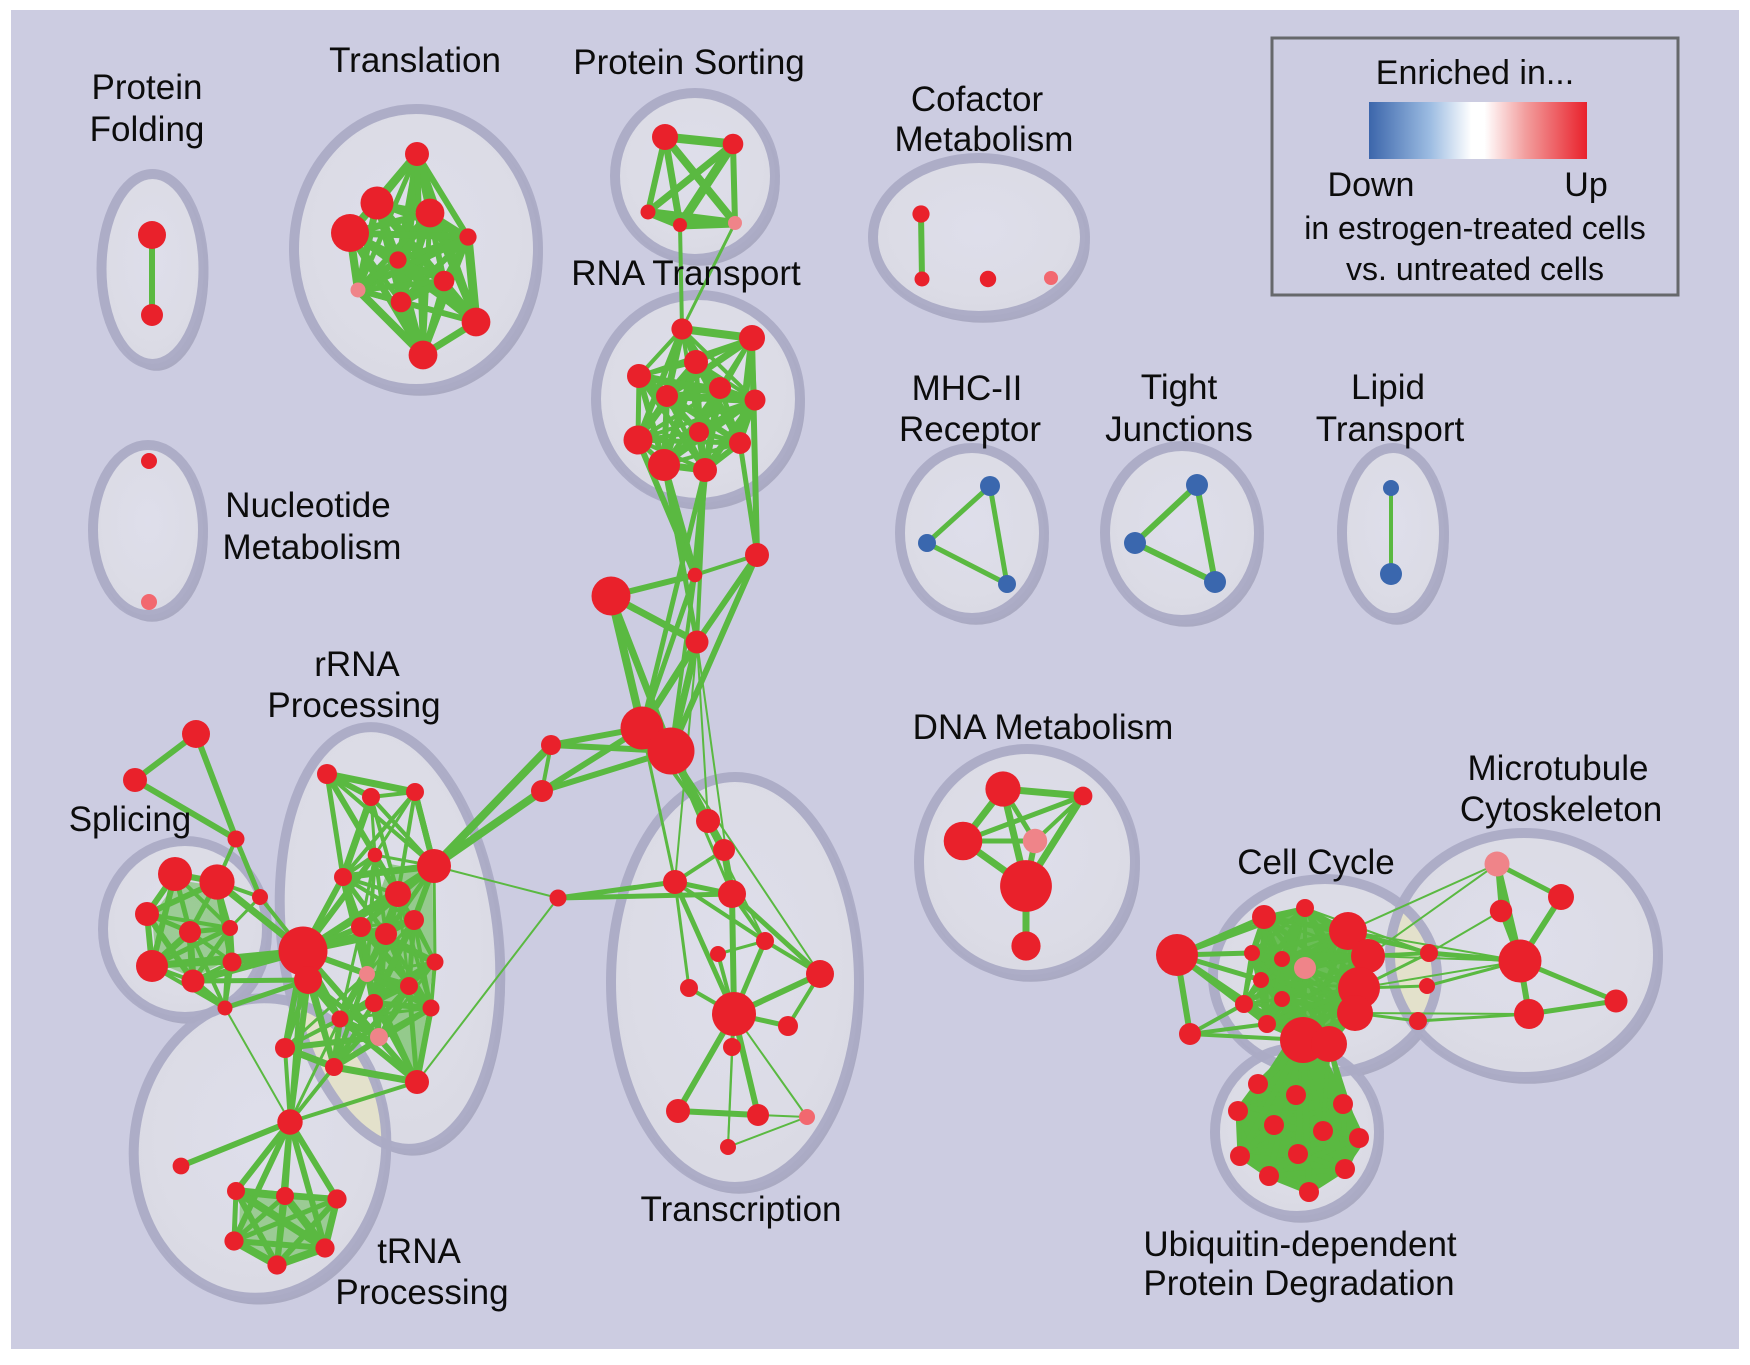 The width and height of the screenshot is (1750, 1365). What do you see at coordinates (1300, 1244) in the screenshot?
I see `svg-text: Ubiquitin-dependent` at bounding box center [1300, 1244].